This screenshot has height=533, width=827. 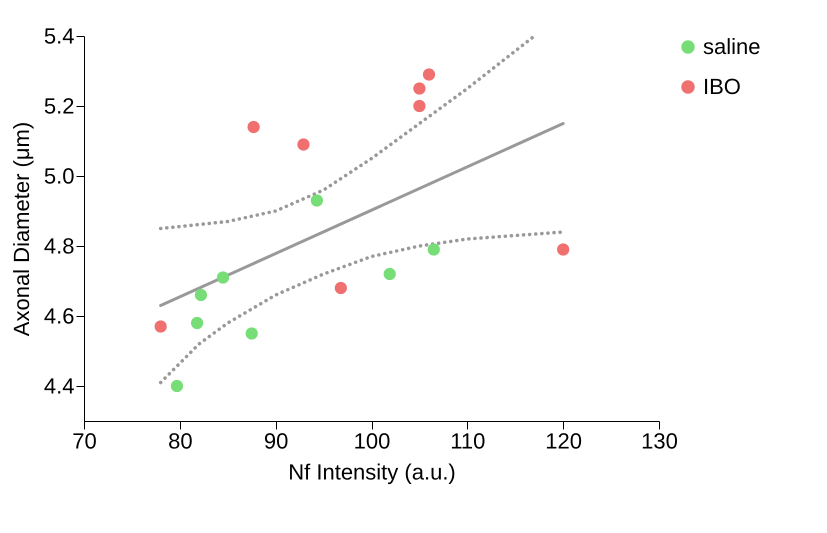 I want to click on y-tick-label: 4.8, so click(x=59, y=246).